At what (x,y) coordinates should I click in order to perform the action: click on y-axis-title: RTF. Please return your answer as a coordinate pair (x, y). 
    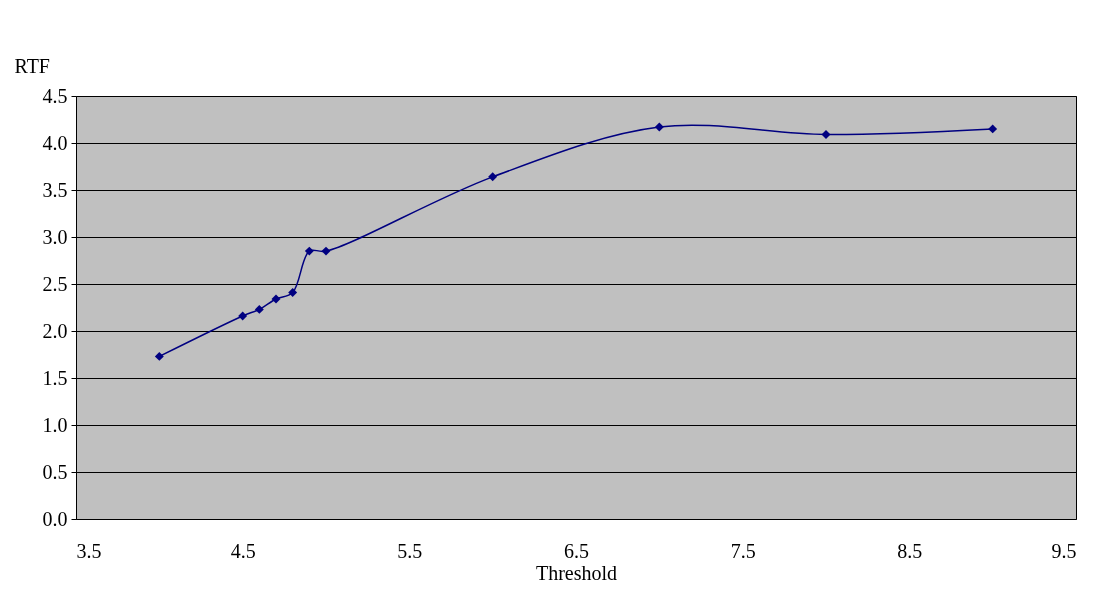
    Looking at the image, I should click on (32, 65).